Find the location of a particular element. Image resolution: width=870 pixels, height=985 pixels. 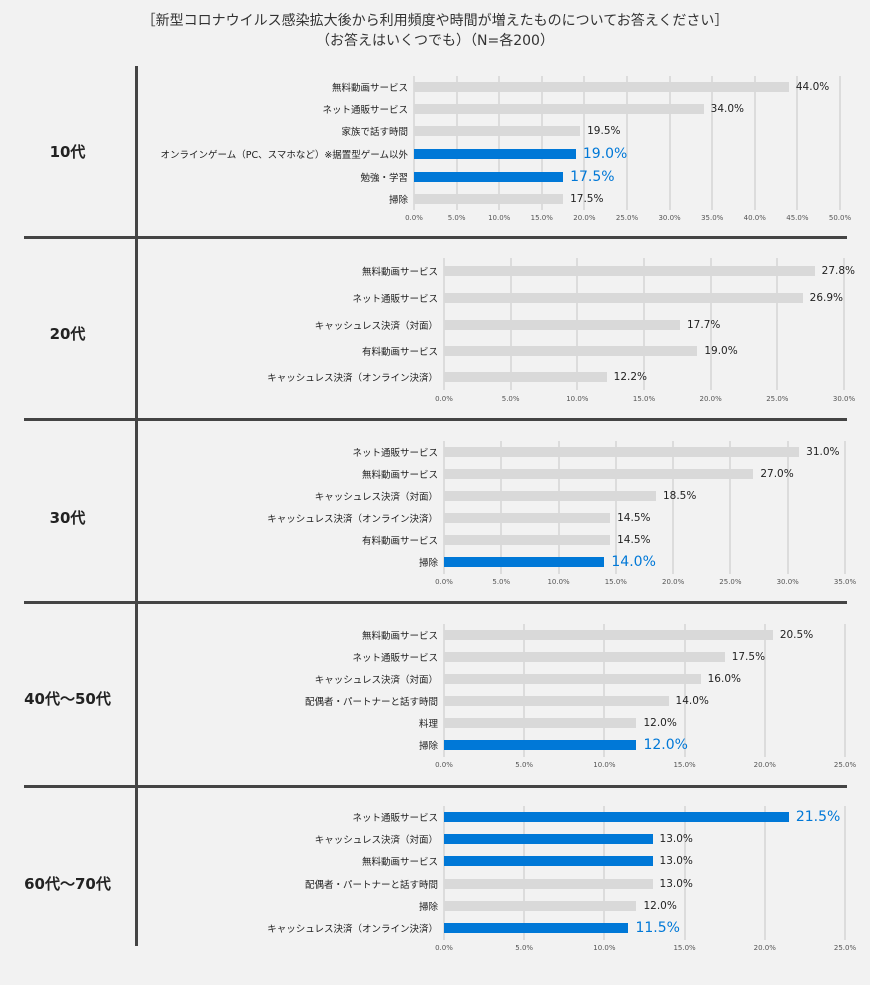

age-group-label: 20代 is located at coordinates (67, 334).